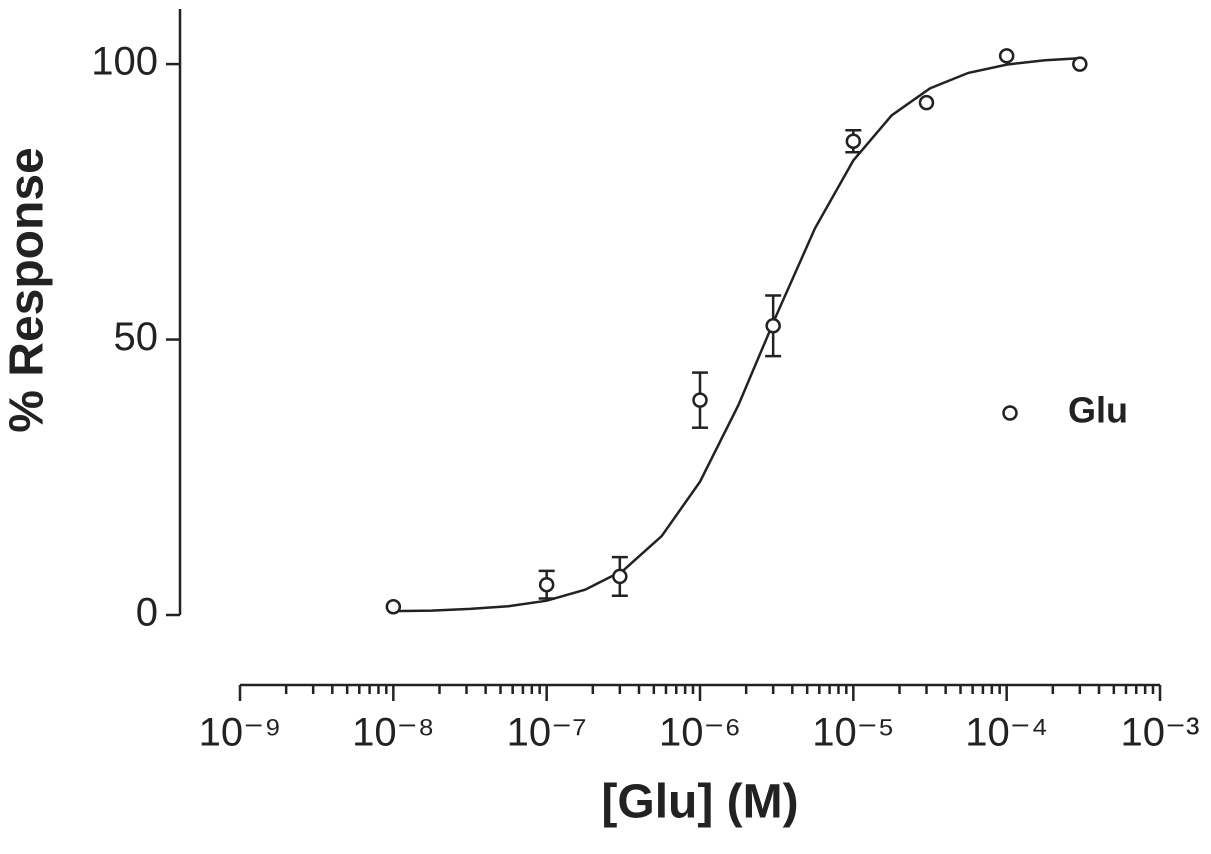  I want to click on legend-label: Glu, so click(1098, 410).